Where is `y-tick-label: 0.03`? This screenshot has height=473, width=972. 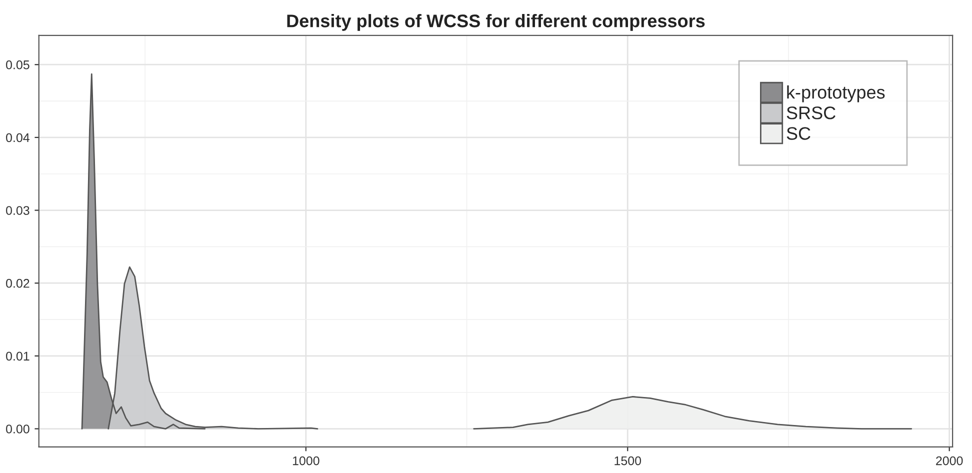 y-tick-label: 0.03 is located at coordinates (18, 210).